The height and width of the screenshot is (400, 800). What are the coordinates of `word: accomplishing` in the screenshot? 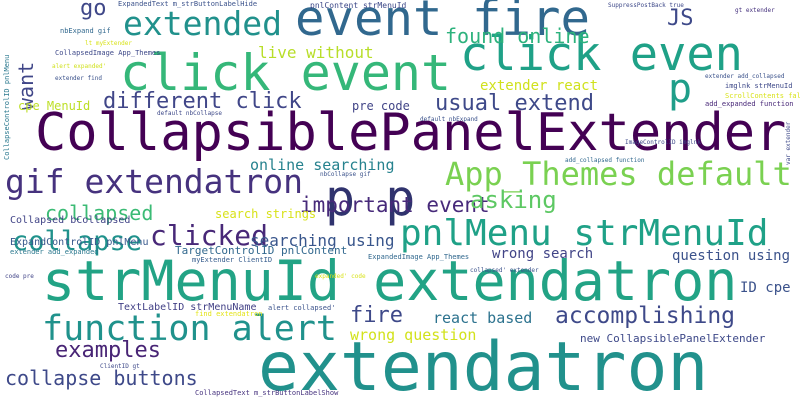 It's located at (645, 316).